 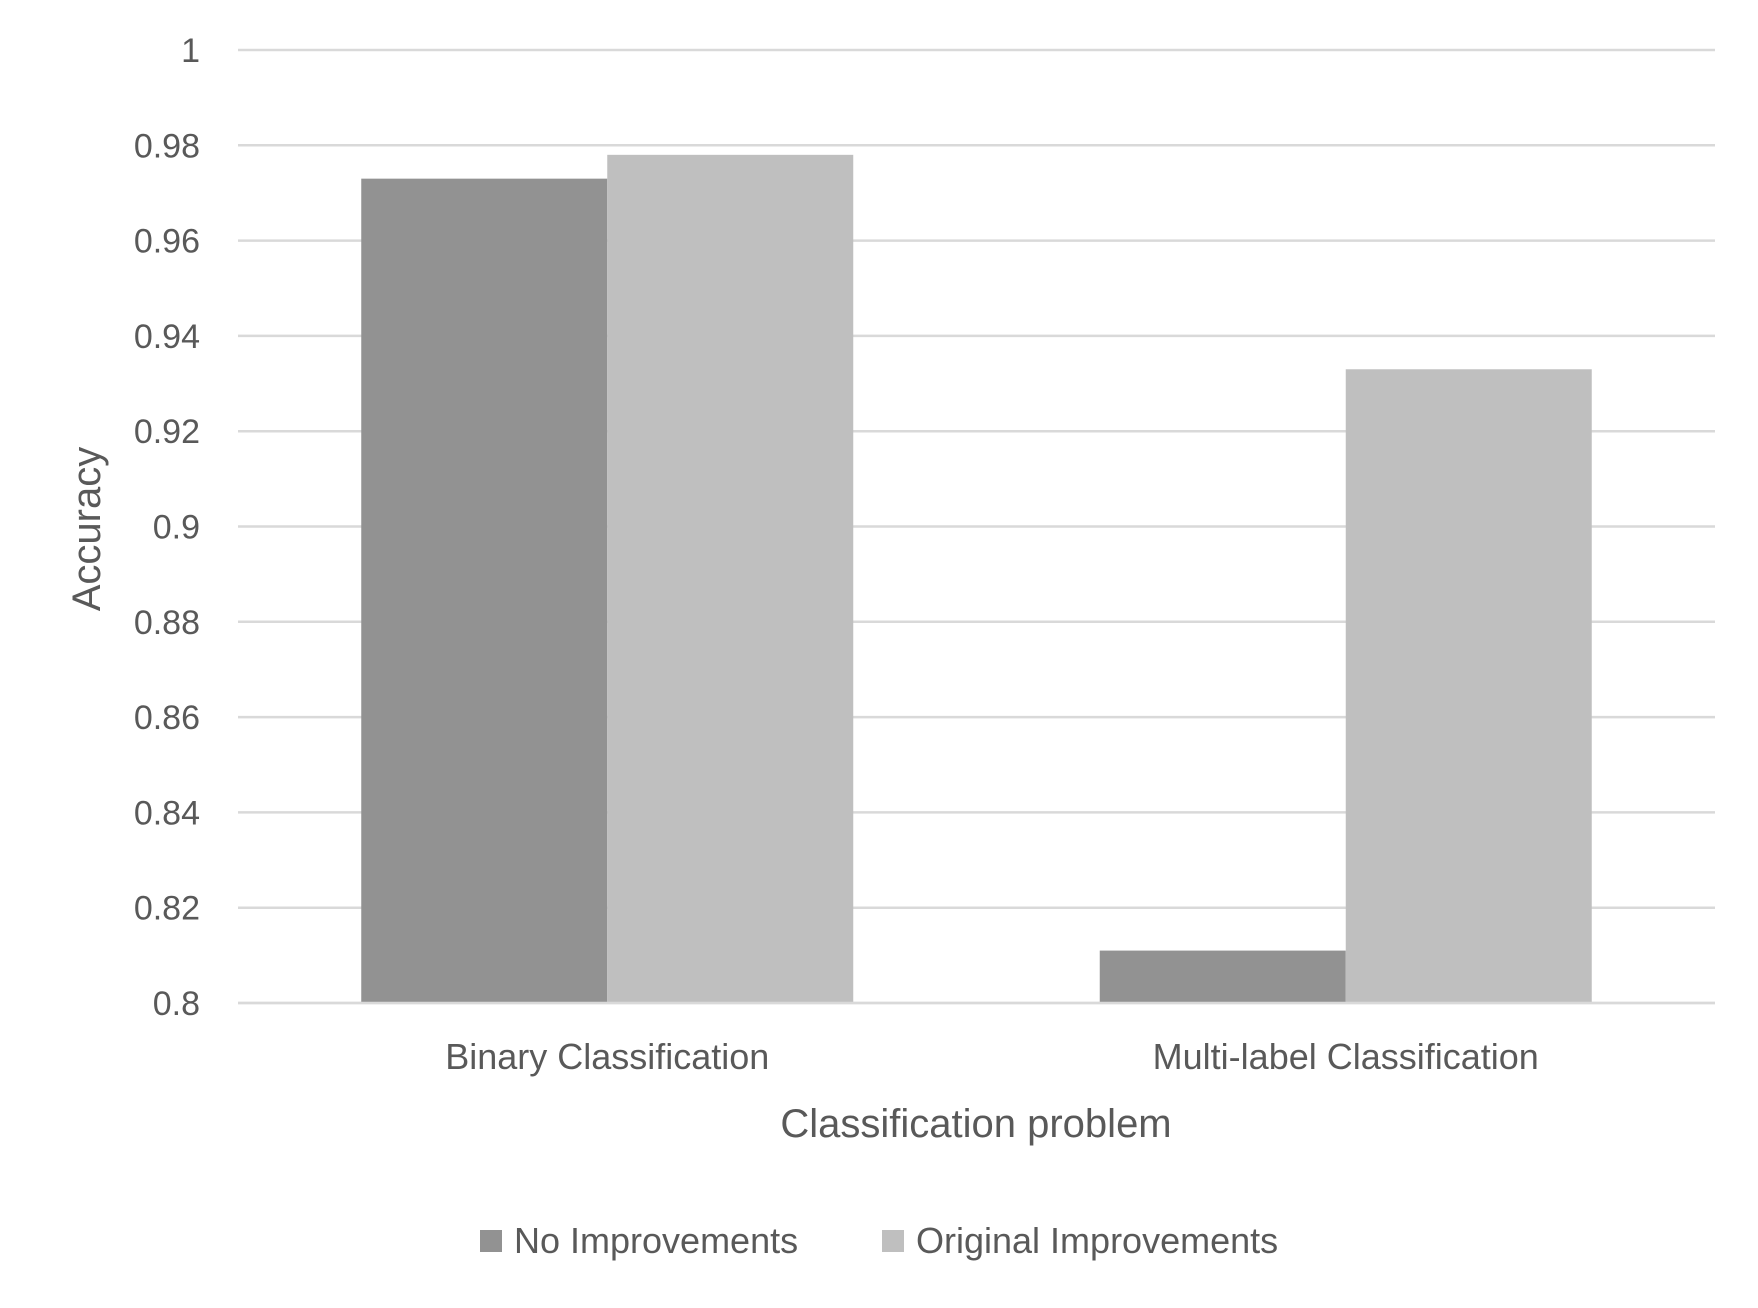 What do you see at coordinates (87, 529) in the screenshot?
I see `y-axis-title: Accuracy` at bounding box center [87, 529].